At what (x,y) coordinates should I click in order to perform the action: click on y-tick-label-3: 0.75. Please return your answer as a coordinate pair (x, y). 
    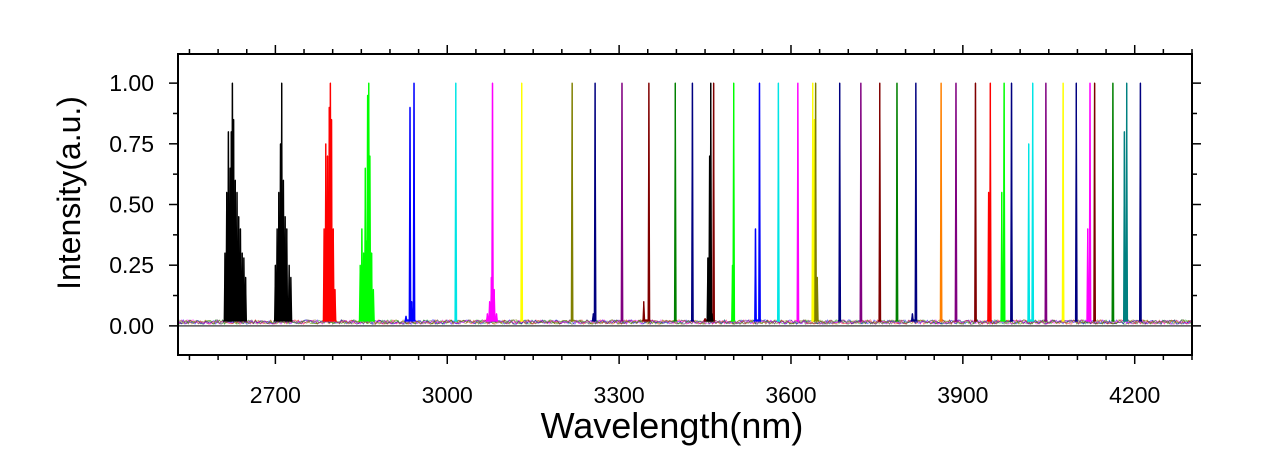
    Looking at the image, I should click on (131, 144).